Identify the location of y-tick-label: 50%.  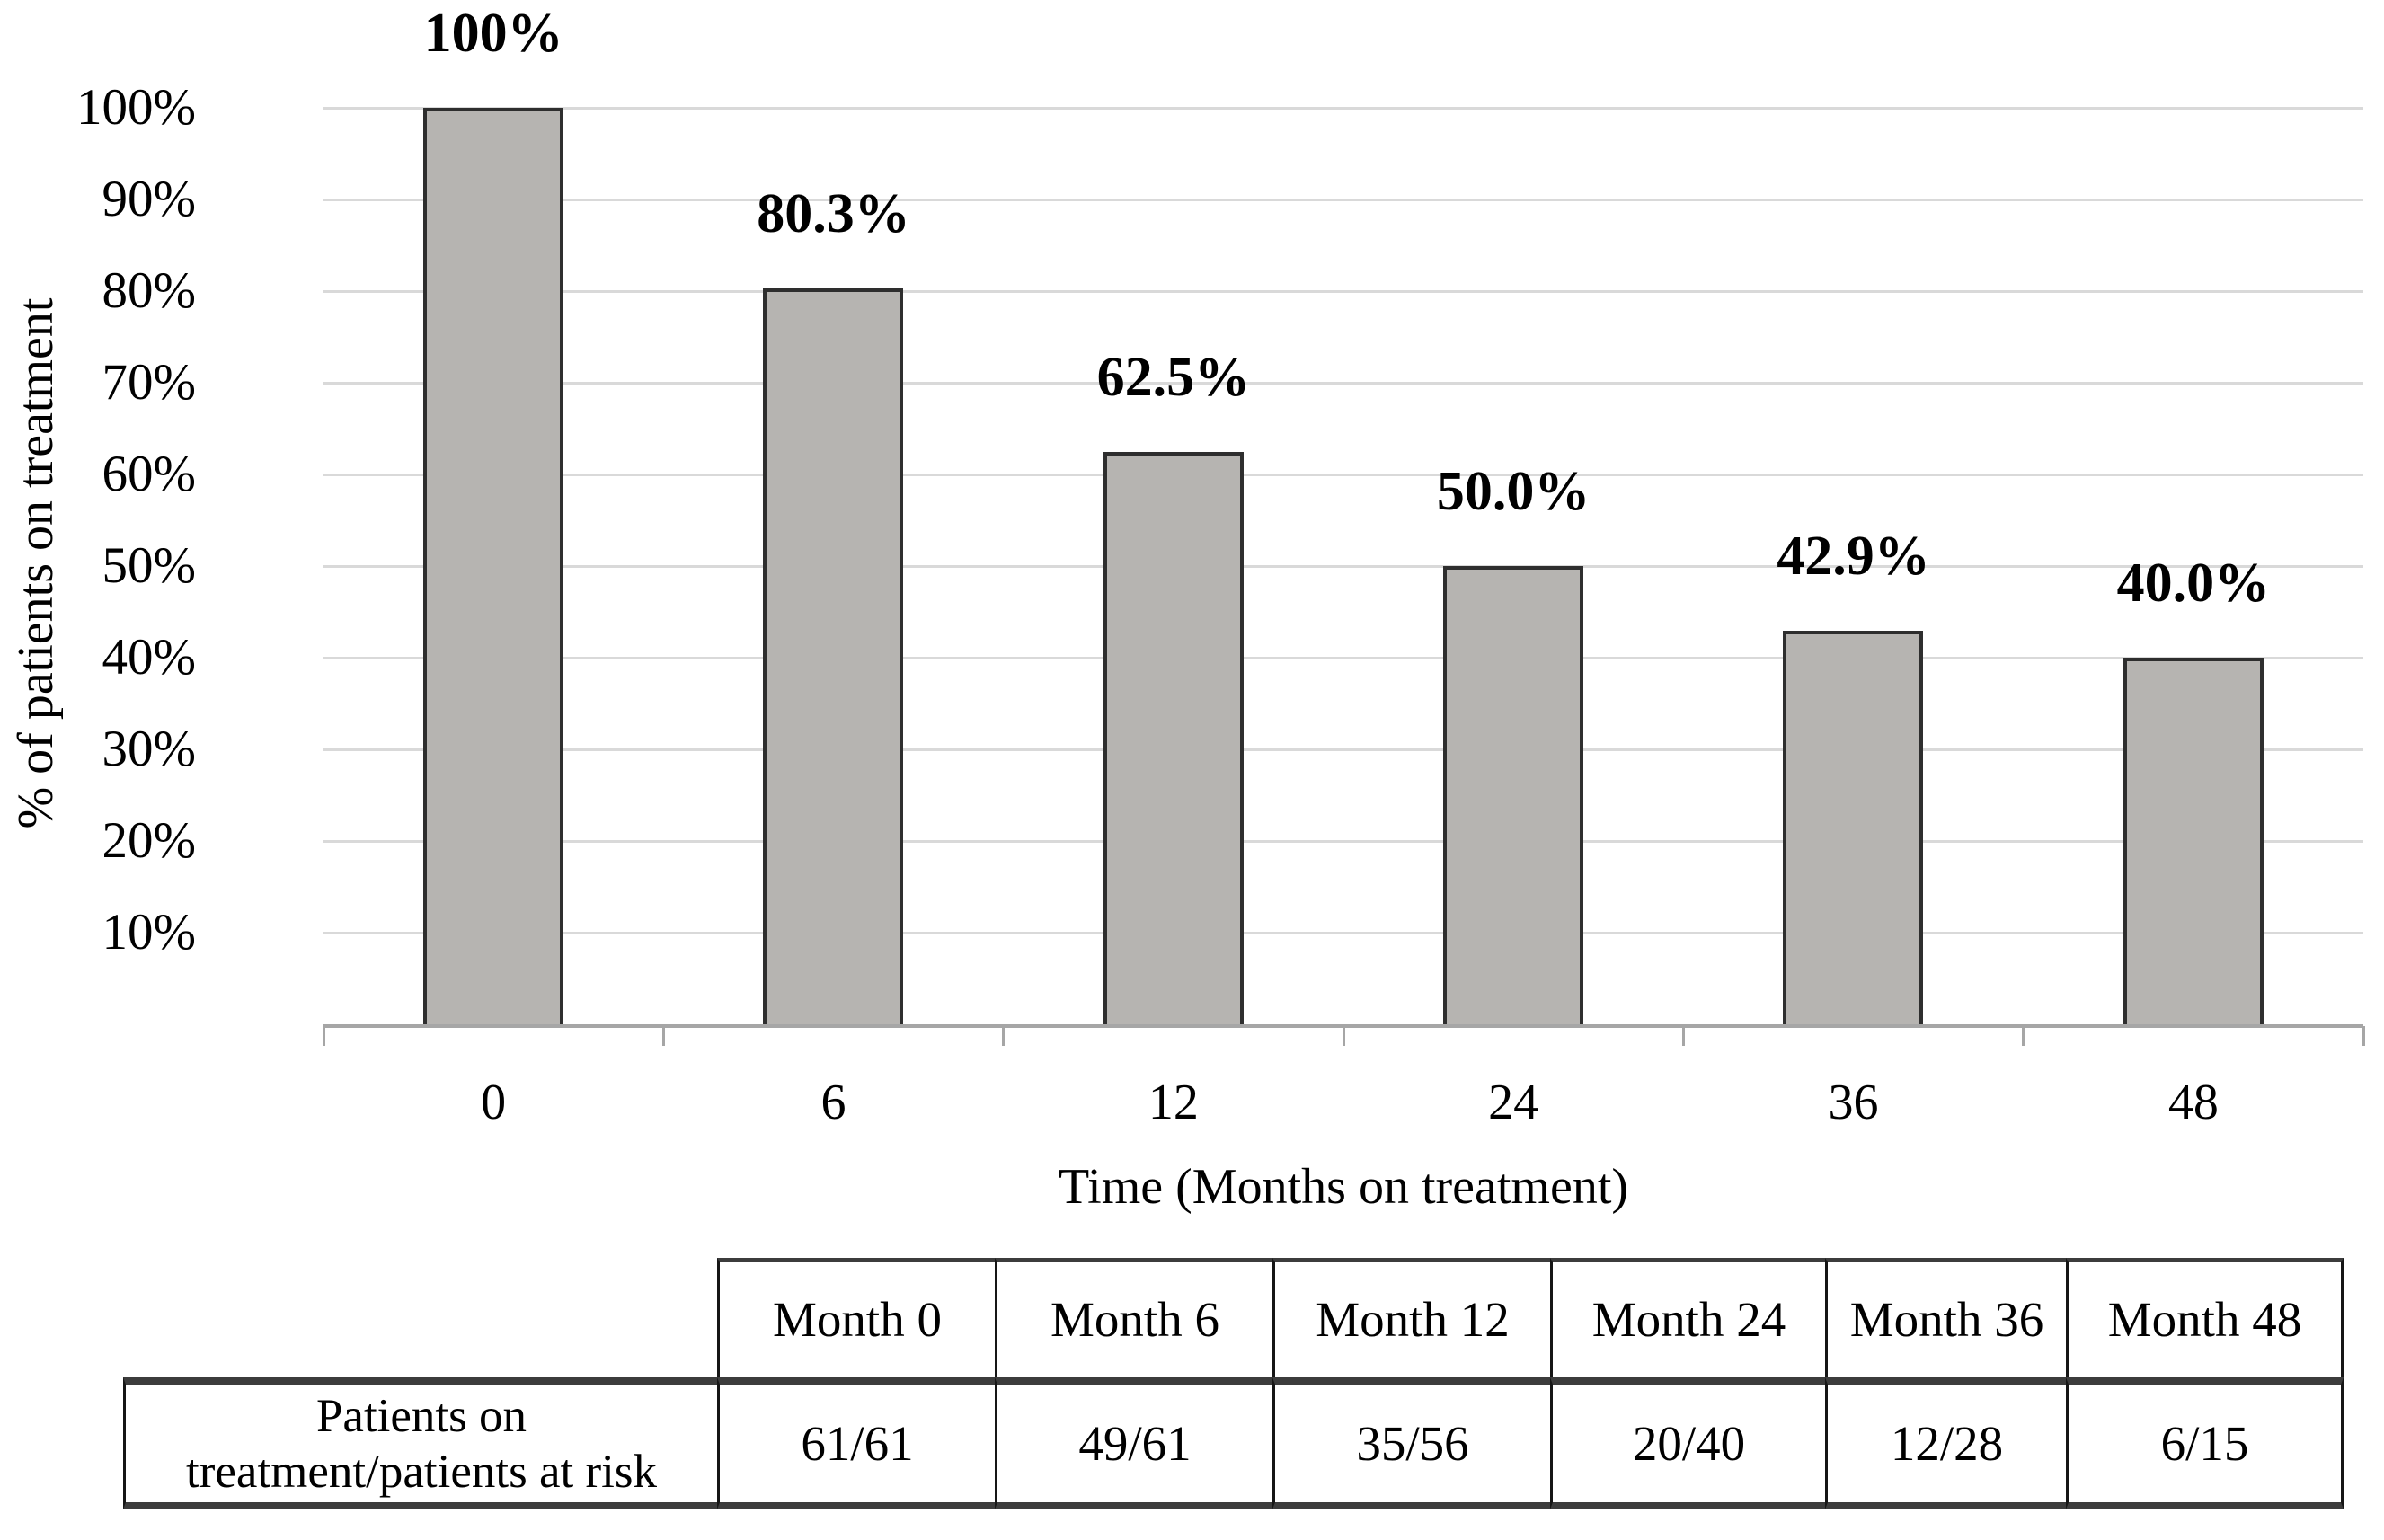
(149, 565).